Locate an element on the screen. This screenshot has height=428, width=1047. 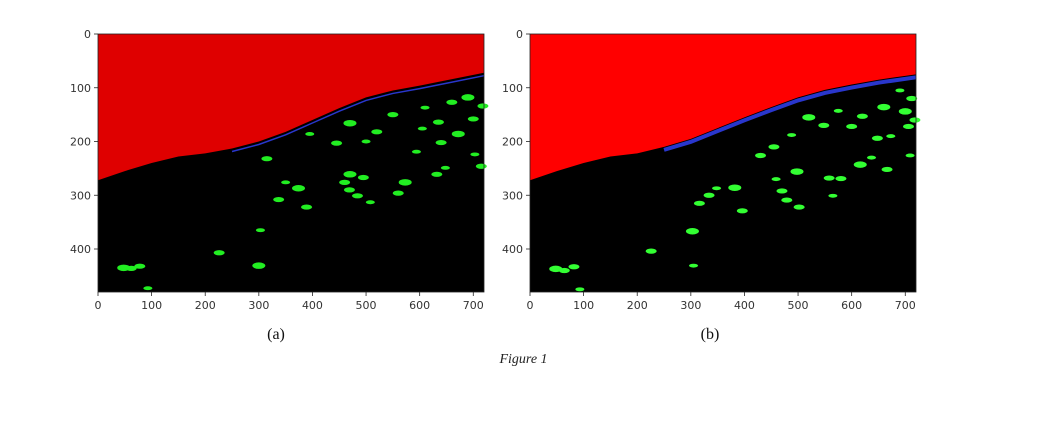
subcaption-a: (a) is located at coordinates (276, 334).